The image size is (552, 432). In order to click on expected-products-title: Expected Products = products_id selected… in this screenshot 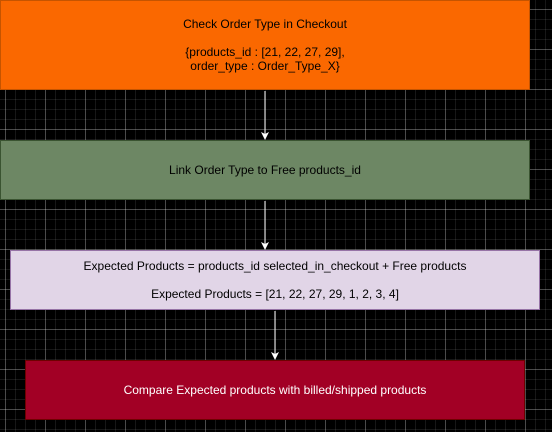, I will do `click(275, 266)`.